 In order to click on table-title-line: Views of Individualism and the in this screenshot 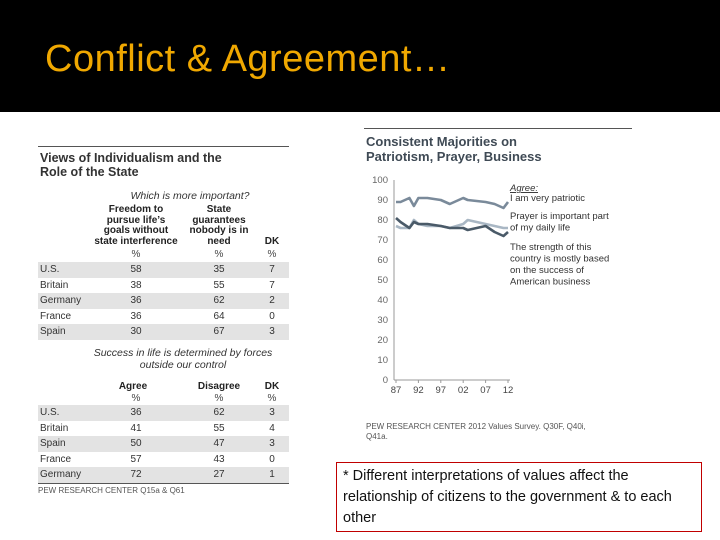, I will do `click(131, 158)`.